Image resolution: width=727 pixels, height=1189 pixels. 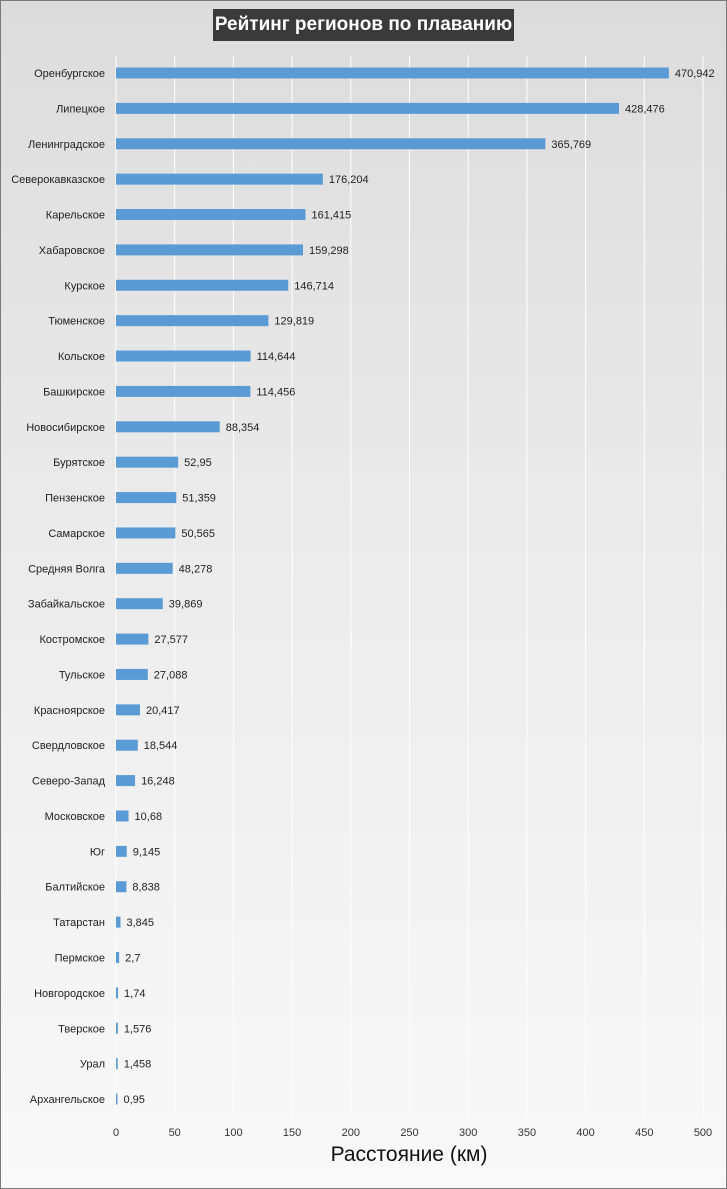 What do you see at coordinates (171, 640) in the screenshot?
I see `data-label: 27,577` at bounding box center [171, 640].